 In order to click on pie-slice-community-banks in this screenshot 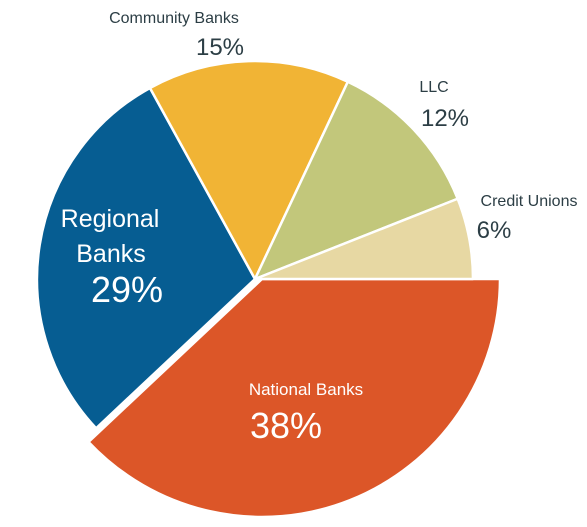, I will do `click(249, 170)`.